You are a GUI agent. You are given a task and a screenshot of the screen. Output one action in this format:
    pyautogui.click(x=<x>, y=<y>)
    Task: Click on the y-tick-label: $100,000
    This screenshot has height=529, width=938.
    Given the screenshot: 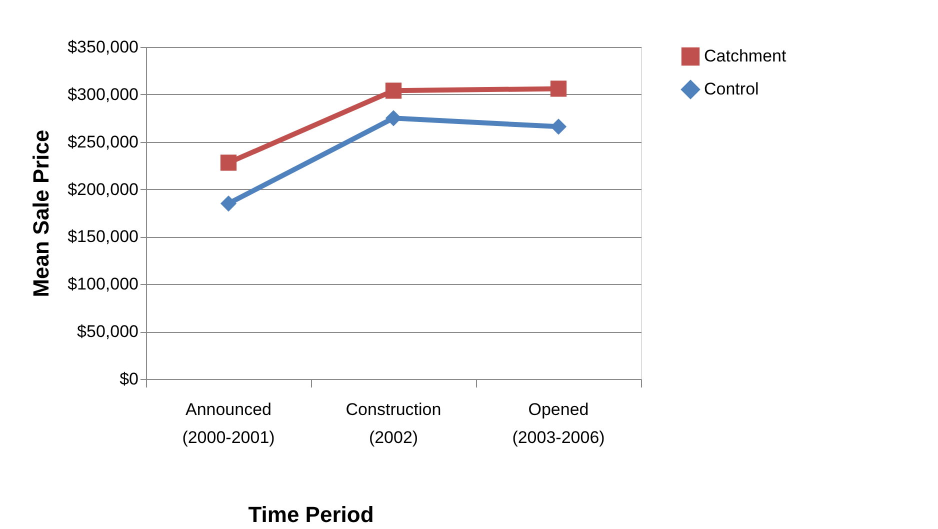 What is the action you would take?
    pyautogui.click(x=103, y=284)
    